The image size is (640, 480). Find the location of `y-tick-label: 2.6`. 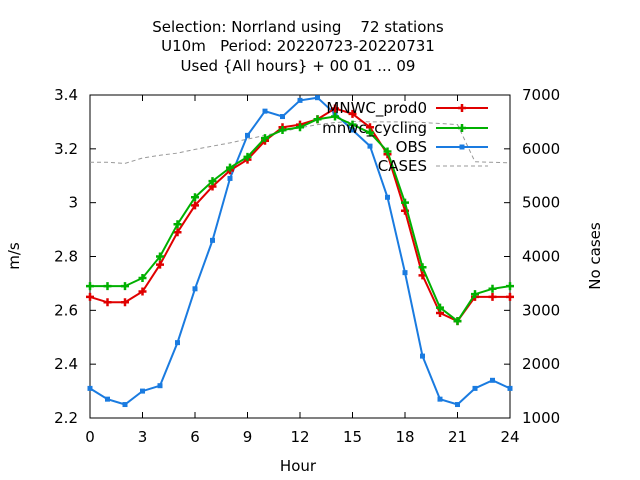

y-tick-label: 2.6 is located at coordinates (66, 310).